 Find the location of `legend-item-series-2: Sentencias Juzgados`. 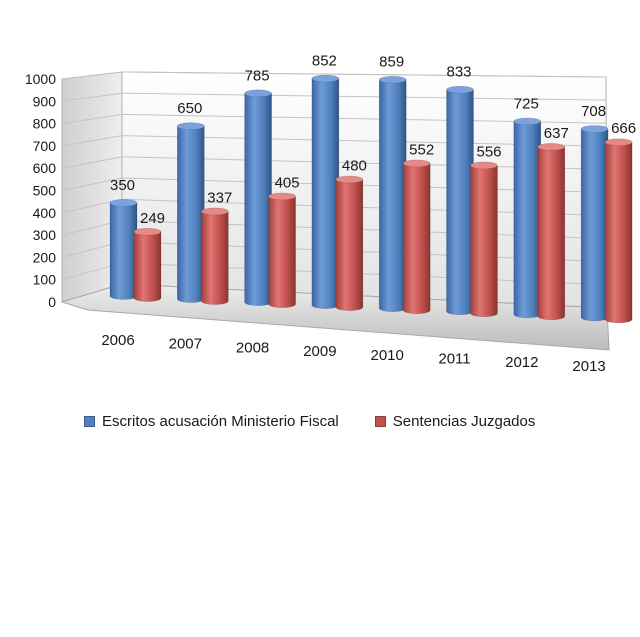

legend-item-series-2: Sentencias Juzgados is located at coordinates (455, 421).